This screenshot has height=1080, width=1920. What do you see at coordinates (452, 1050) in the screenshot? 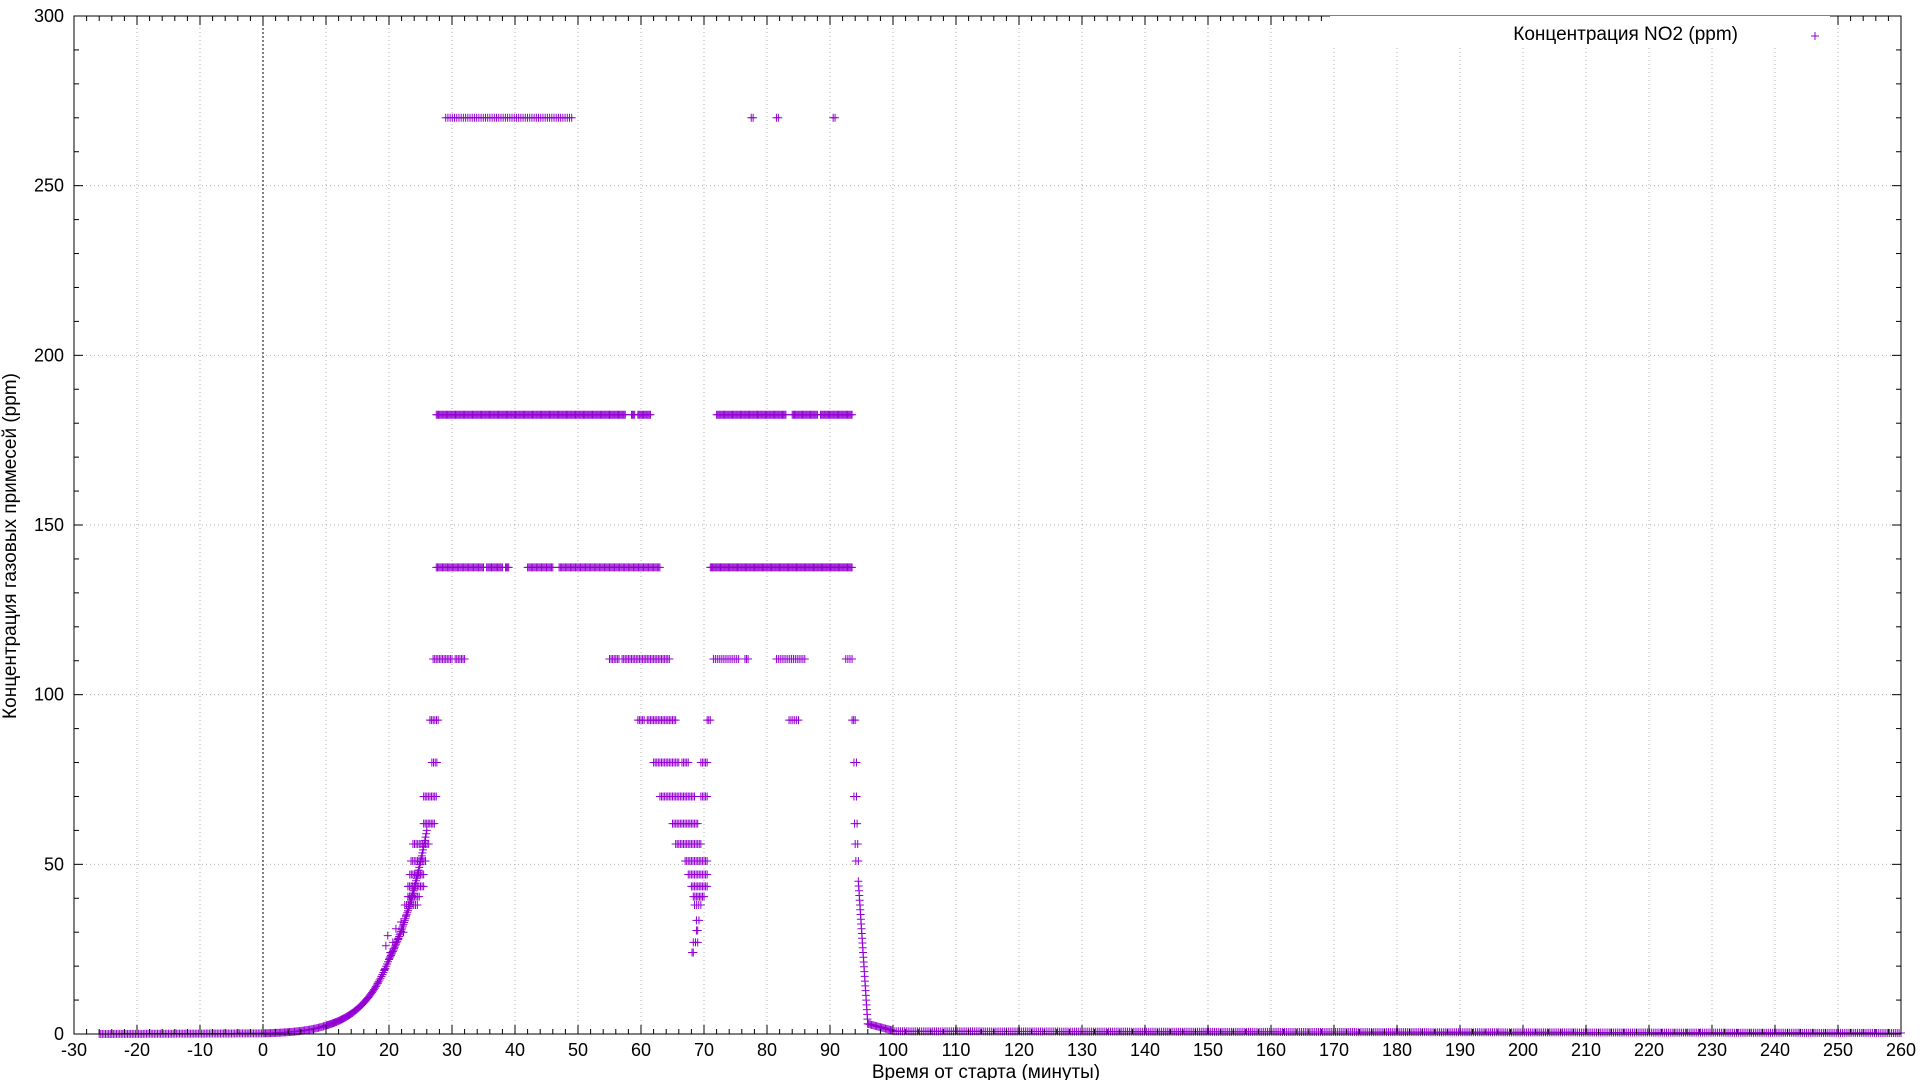
I see `x-tick-label: 30` at bounding box center [452, 1050].